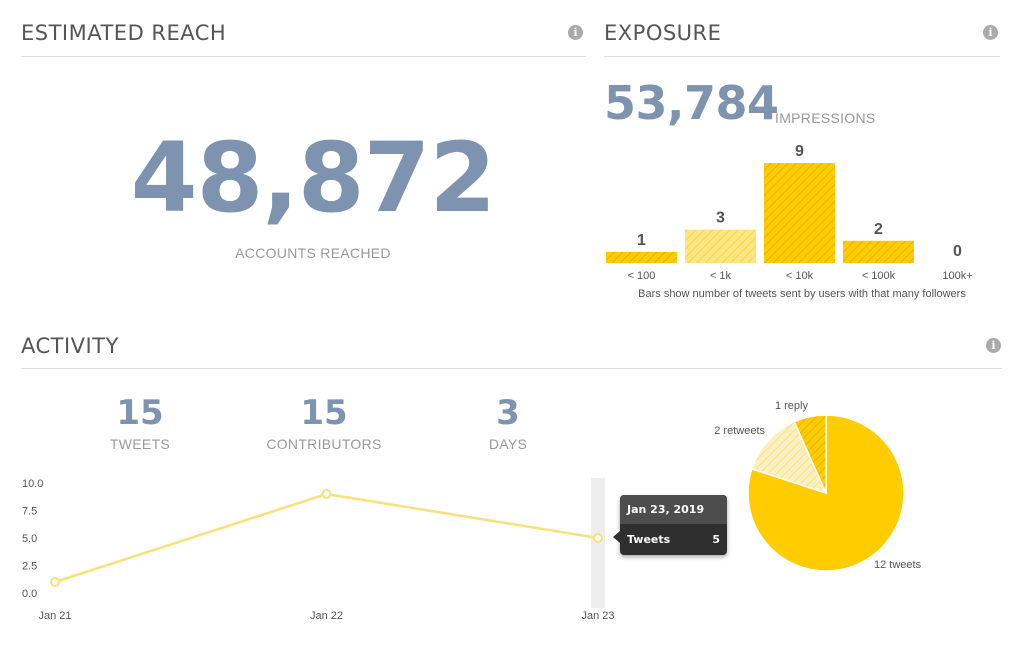 The width and height of the screenshot is (1024, 657). What do you see at coordinates (642, 276) in the screenshot?
I see `bar-category-label-0: < 100` at bounding box center [642, 276].